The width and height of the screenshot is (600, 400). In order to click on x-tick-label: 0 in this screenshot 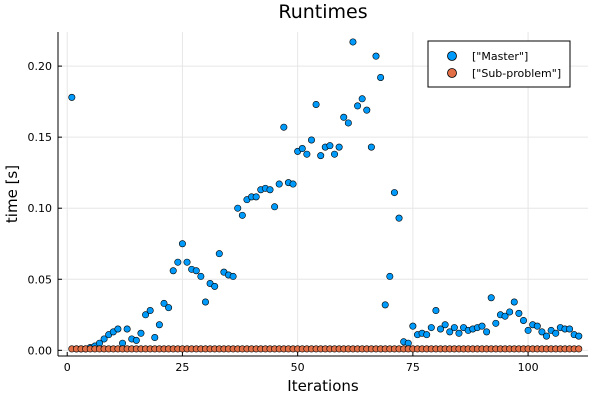, I will do `click(67, 367)`.